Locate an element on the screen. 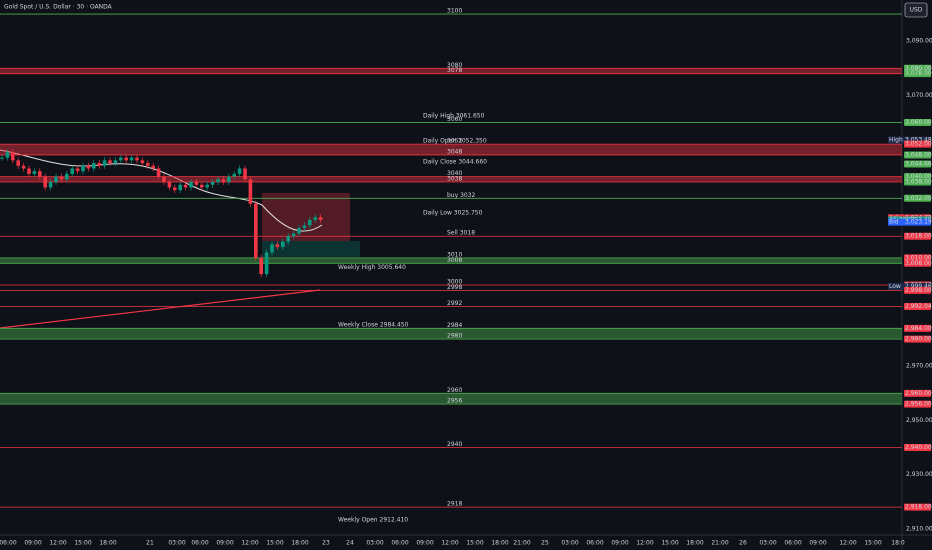 Image resolution: width=932 pixels, height=550 pixels. level-label: 3010 is located at coordinates (454, 254).